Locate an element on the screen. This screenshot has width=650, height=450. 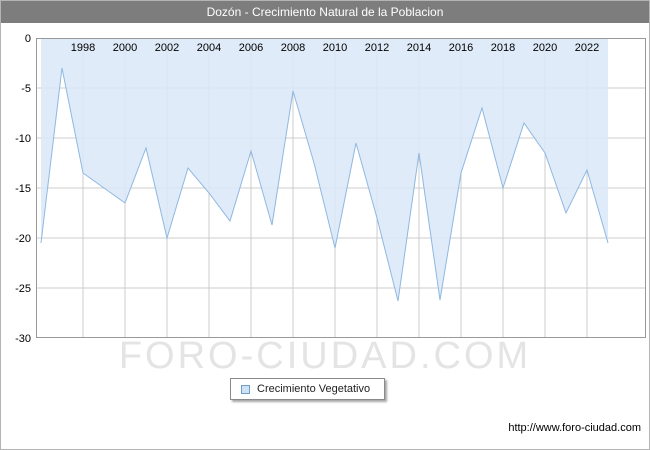
svg-text: 2012 is located at coordinates (377, 48).